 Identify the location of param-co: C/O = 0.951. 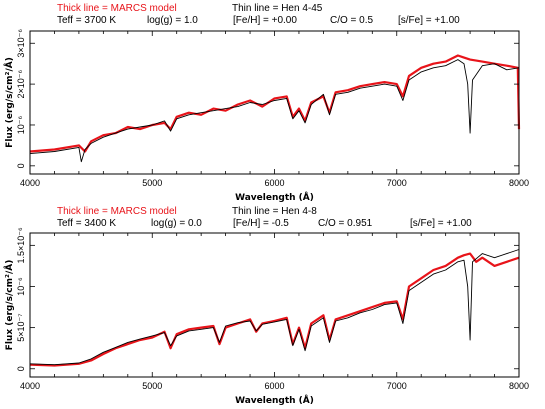
(345, 223).